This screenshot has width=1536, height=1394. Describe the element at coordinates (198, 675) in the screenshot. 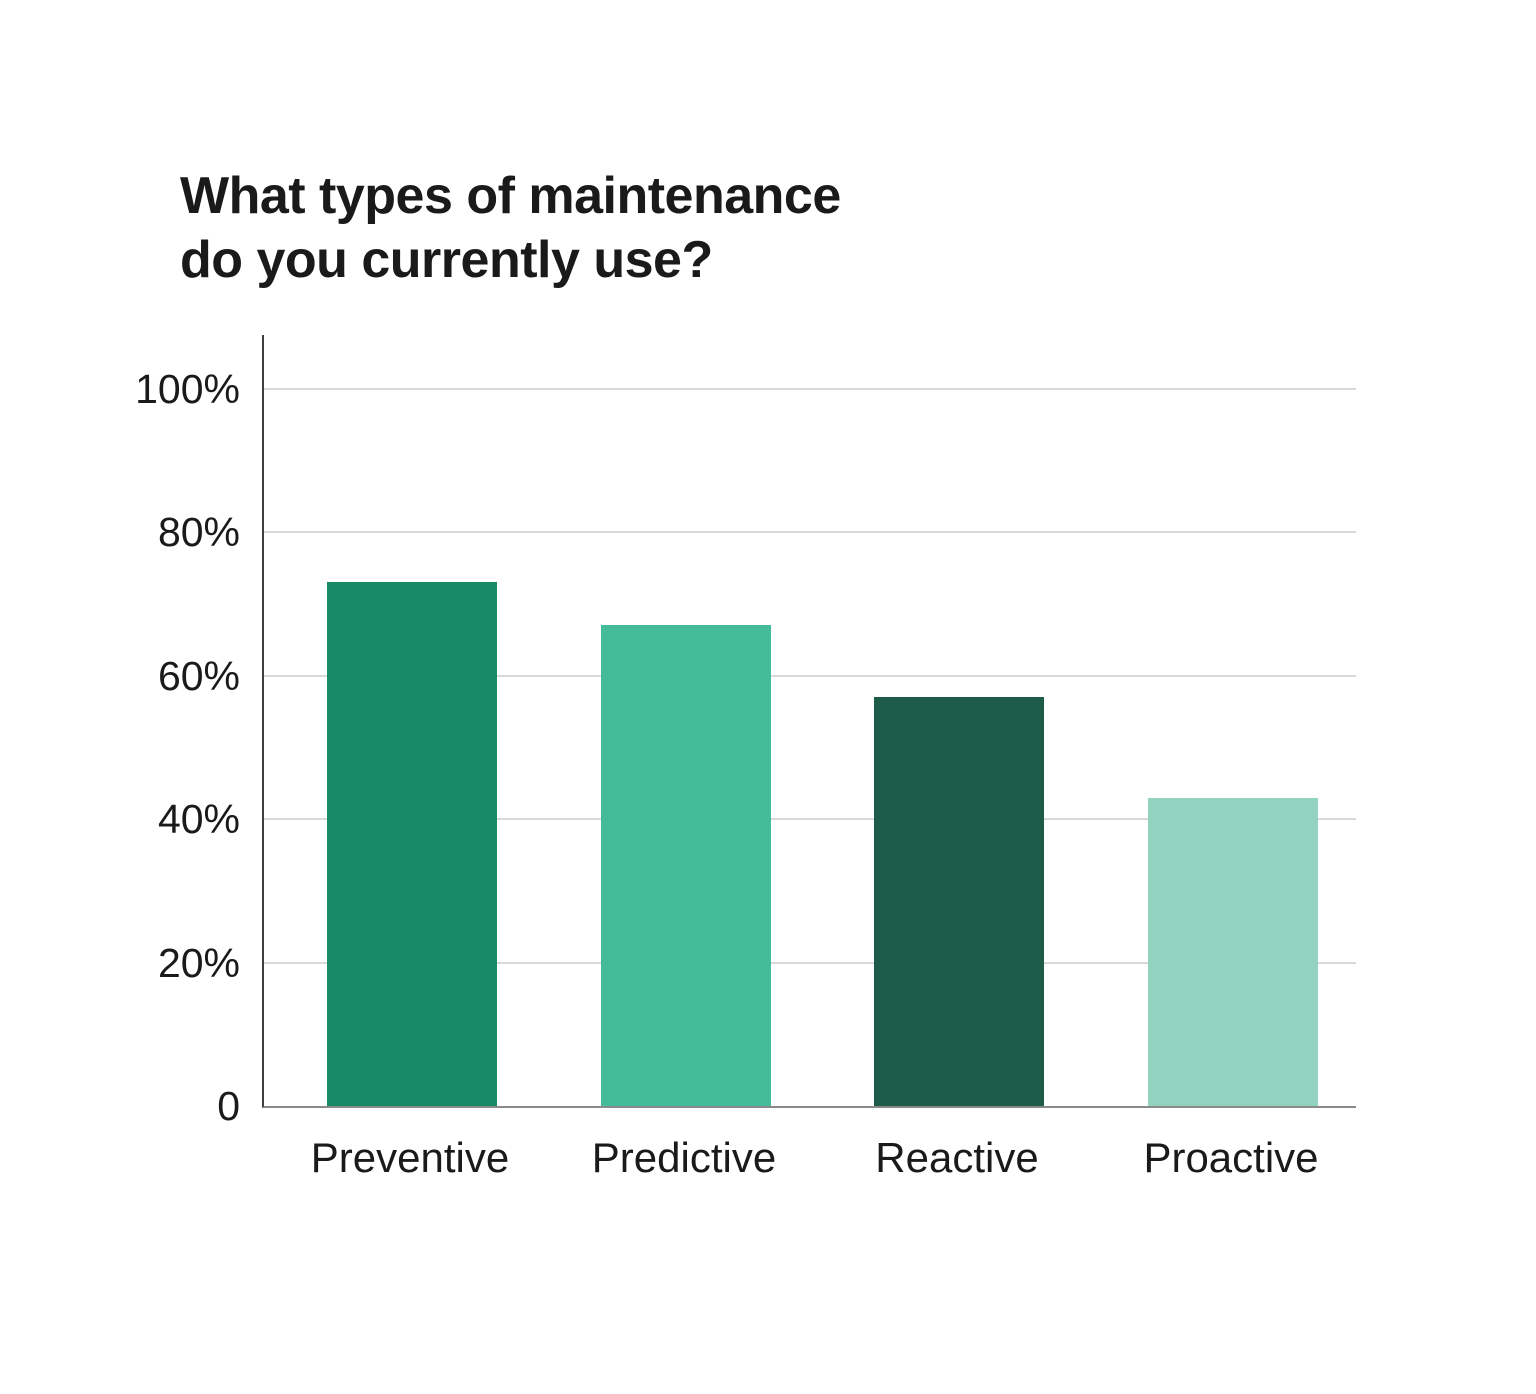

I see `y-tick-label-60: 60%` at that location.